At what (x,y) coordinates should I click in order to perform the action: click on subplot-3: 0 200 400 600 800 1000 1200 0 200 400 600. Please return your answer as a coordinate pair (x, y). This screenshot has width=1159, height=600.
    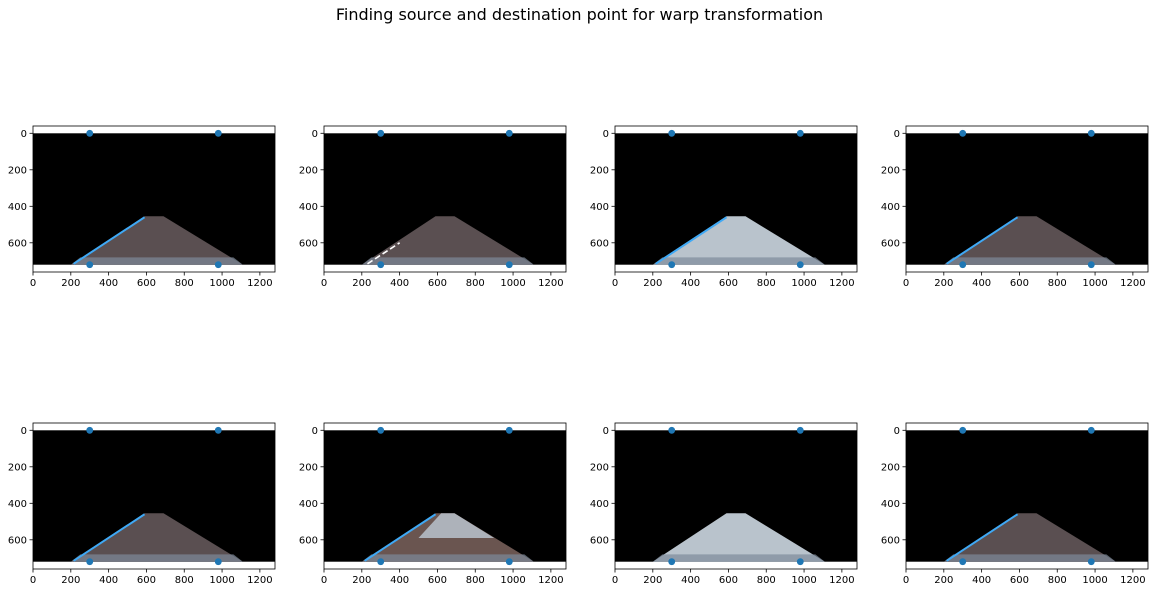
    Looking at the image, I should click on (724, 207).